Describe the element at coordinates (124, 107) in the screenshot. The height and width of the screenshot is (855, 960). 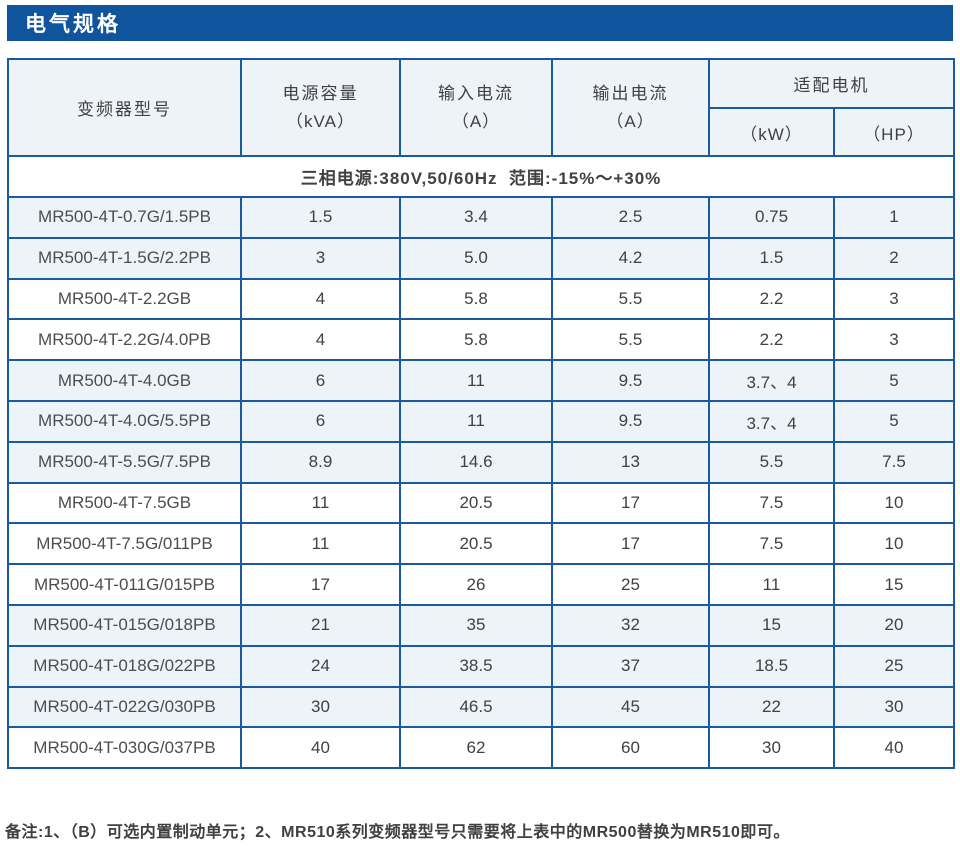
I see `col-header-model: 变频器型号` at that location.